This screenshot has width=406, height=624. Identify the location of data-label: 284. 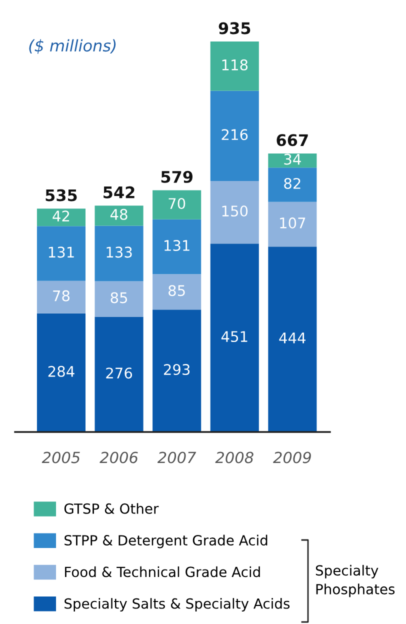
(61, 371).